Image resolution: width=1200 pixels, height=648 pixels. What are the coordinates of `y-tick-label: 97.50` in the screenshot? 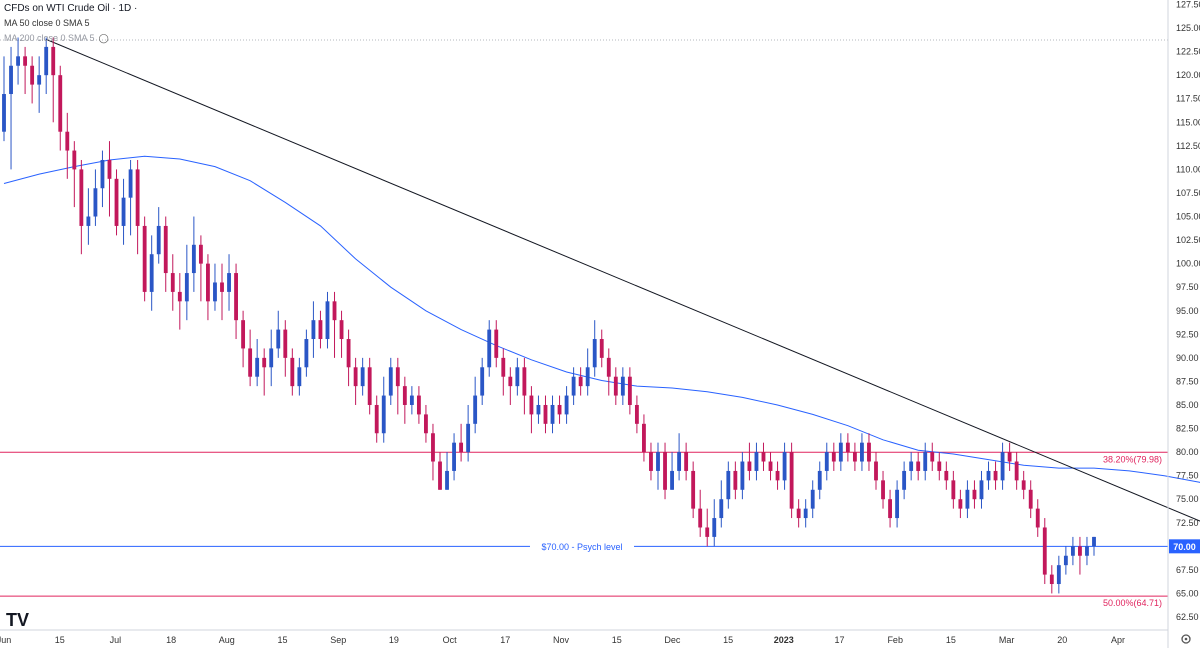 It's located at (1187, 287).